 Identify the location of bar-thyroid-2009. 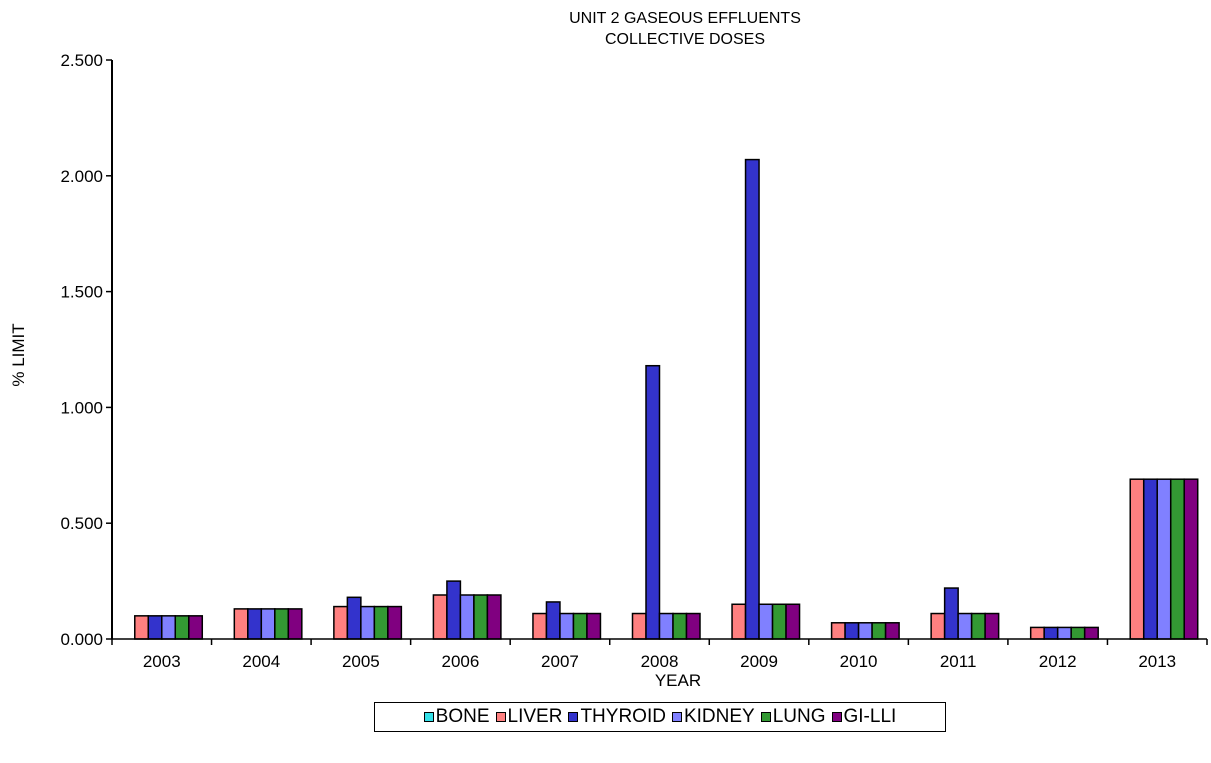
(752, 399).